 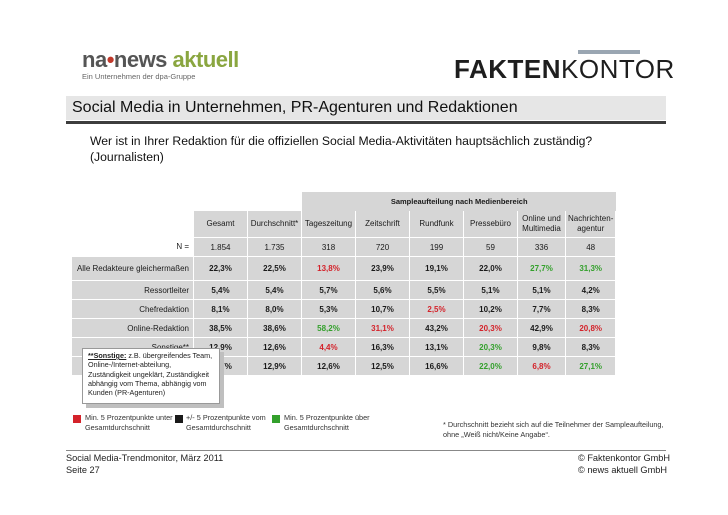 I want to click on table-cell: 23,9%, so click(x=383, y=268).